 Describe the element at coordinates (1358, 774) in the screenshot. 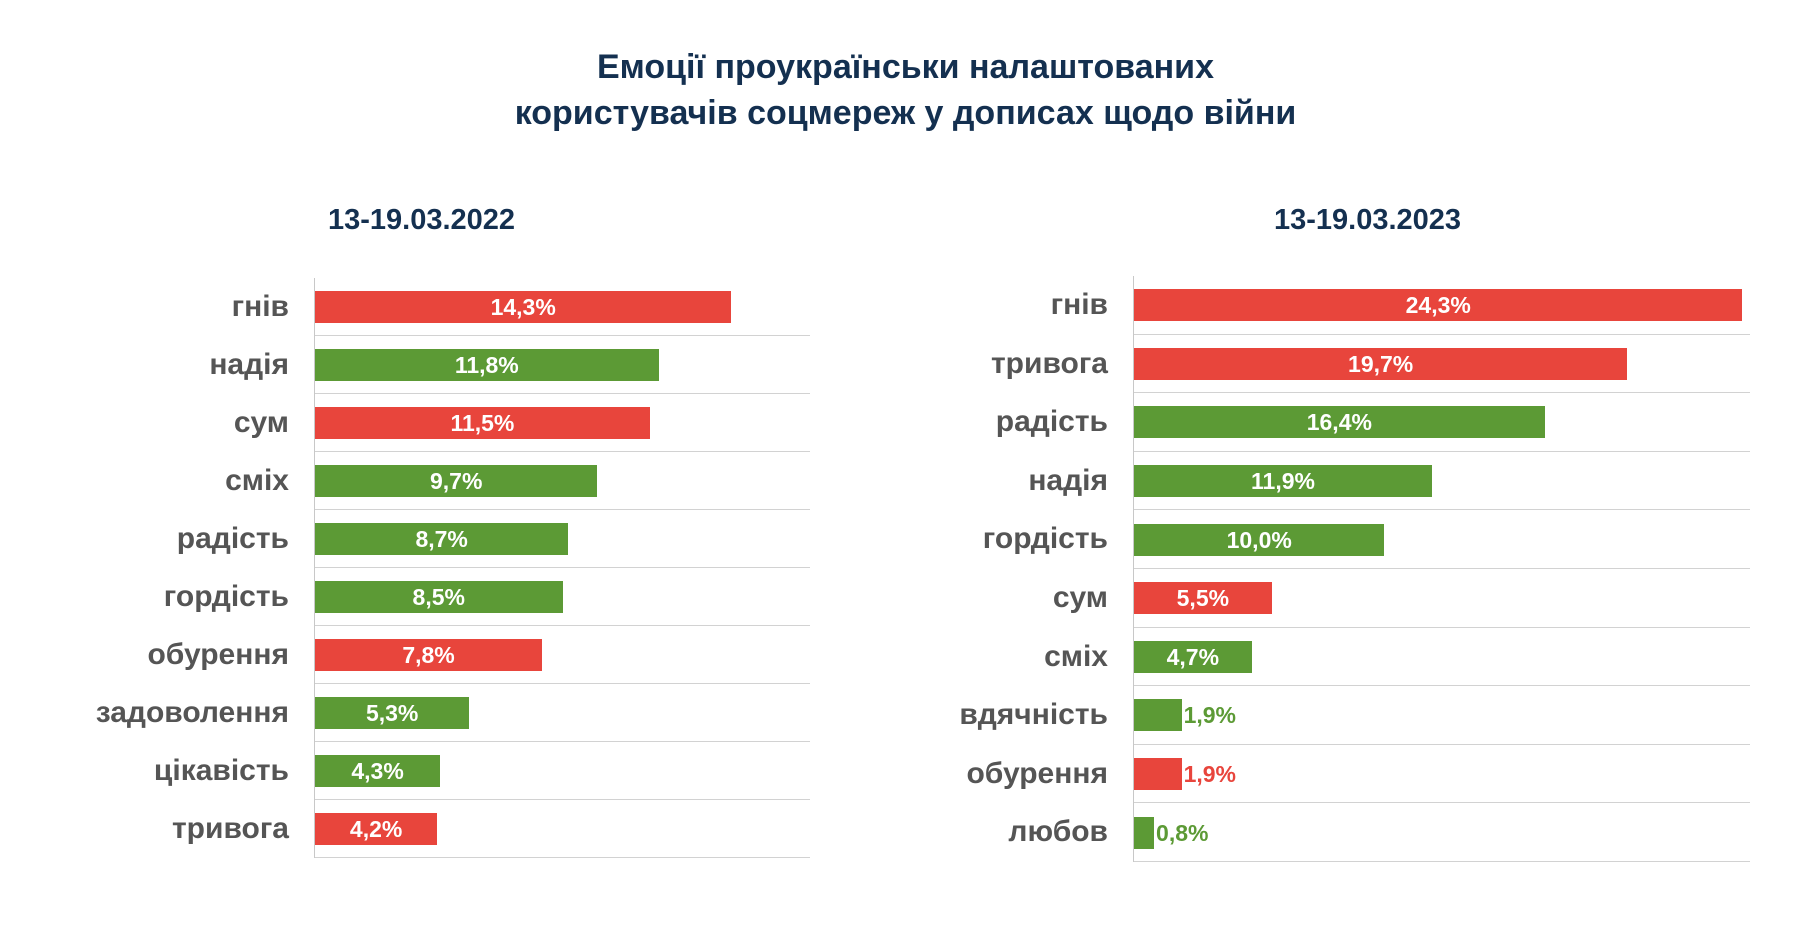

I see `bar-row: обурення 1,9%` at that location.